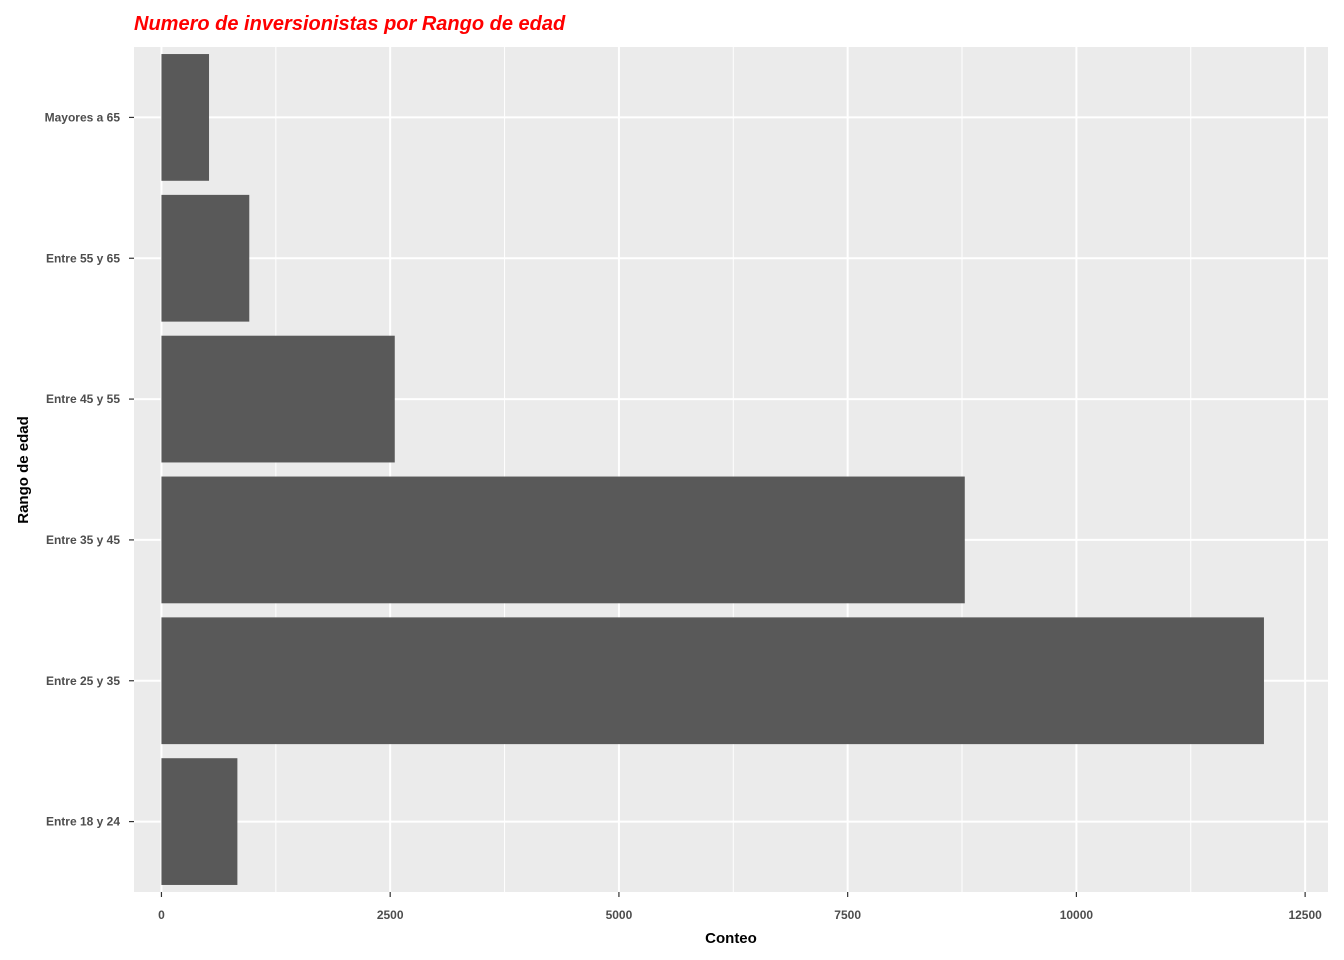 The image size is (1344, 960). Describe the element at coordinates (161, 915) in the screenshot. I see `x-tick-label: 0` at that location.